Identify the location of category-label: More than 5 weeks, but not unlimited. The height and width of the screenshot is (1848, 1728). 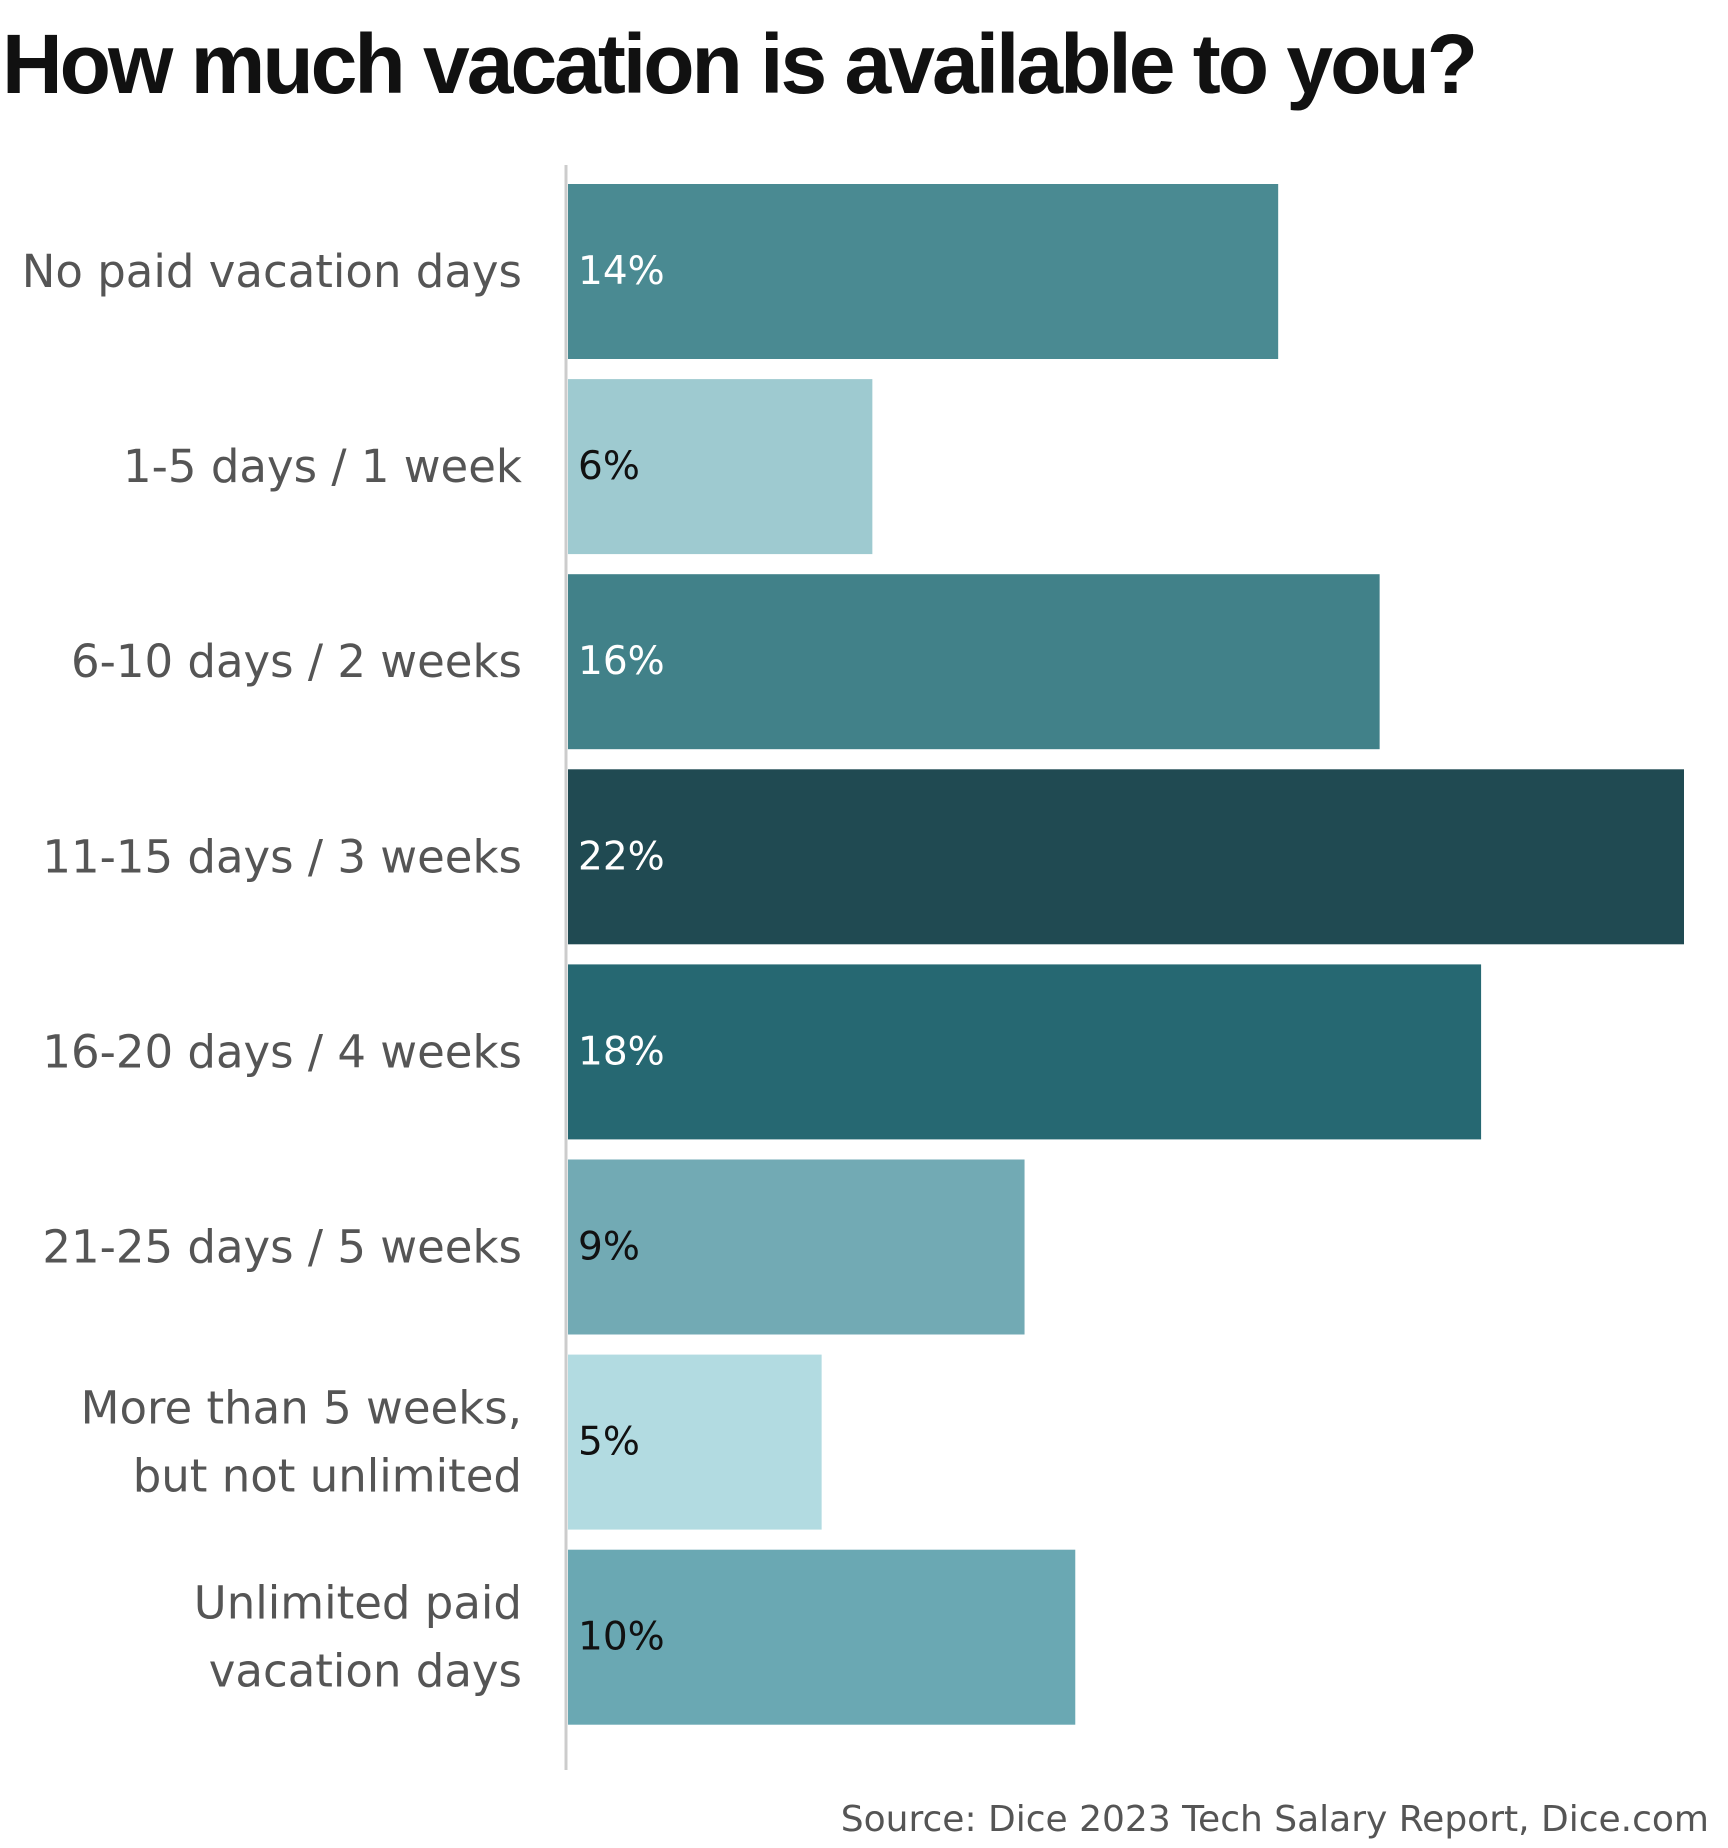
(301, 1442).